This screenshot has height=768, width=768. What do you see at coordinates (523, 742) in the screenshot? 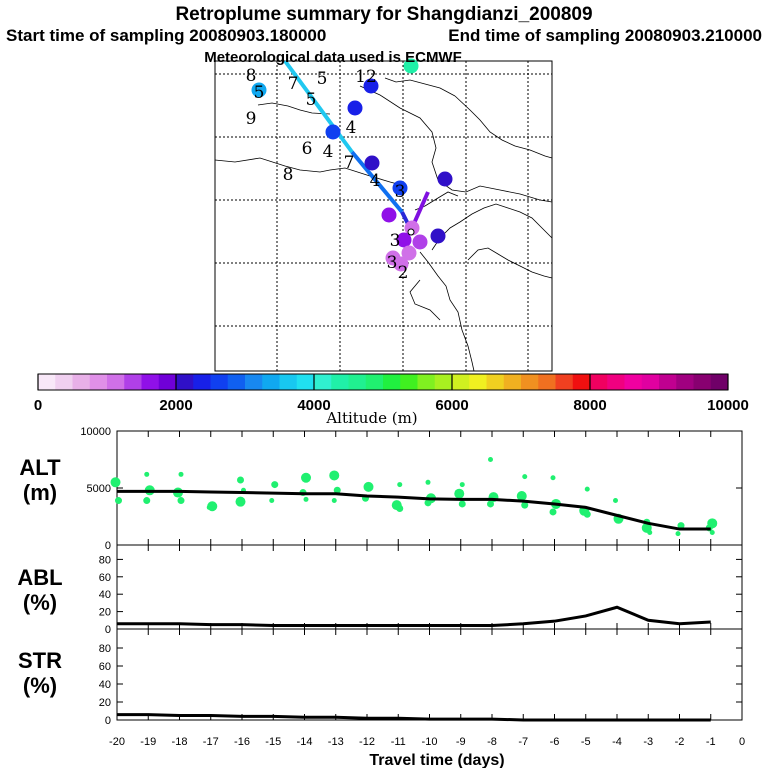
I see `x-tick-label: -7` at bounding box center [523, 742].